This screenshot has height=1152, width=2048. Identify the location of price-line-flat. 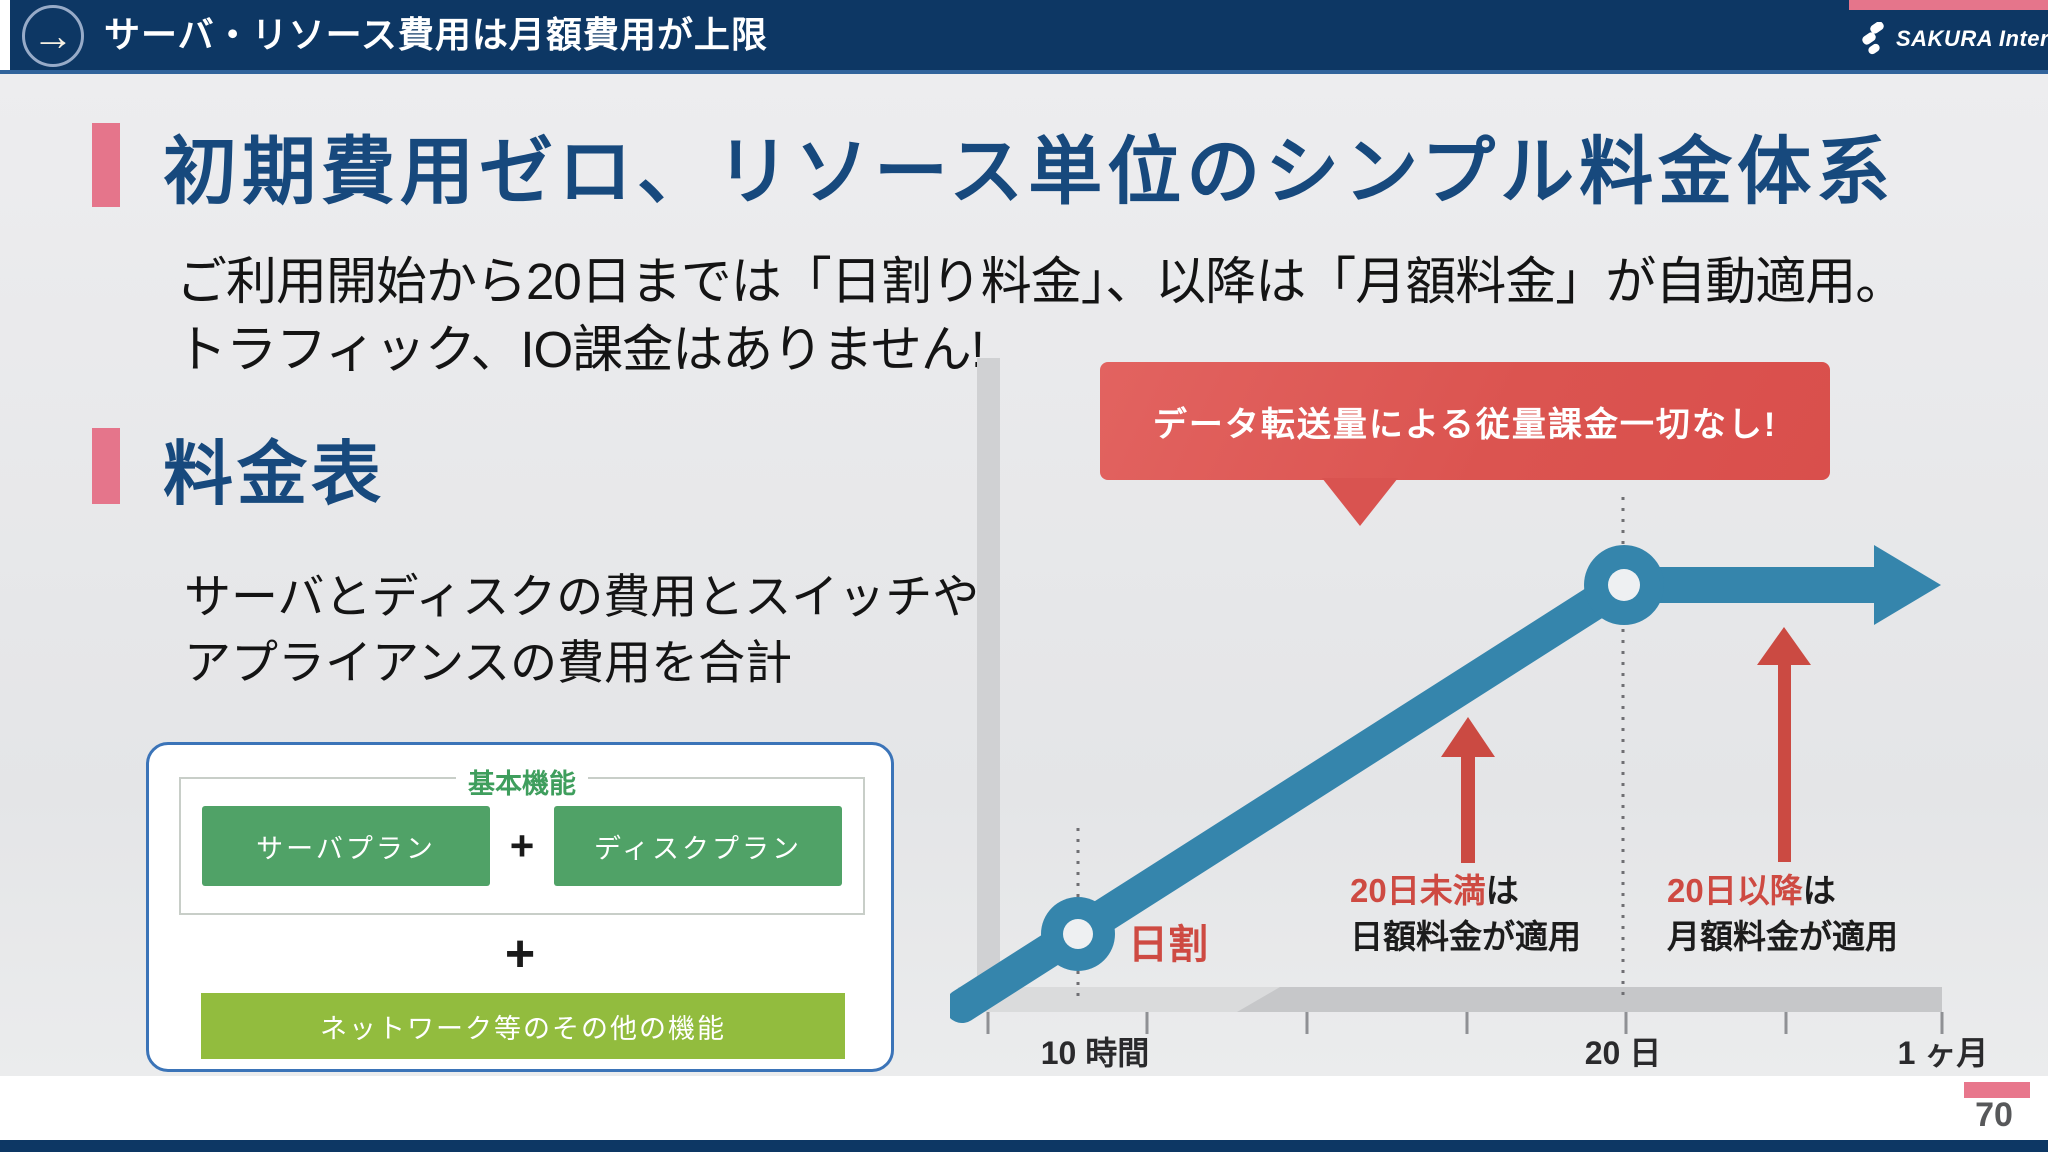
(1749, 585).